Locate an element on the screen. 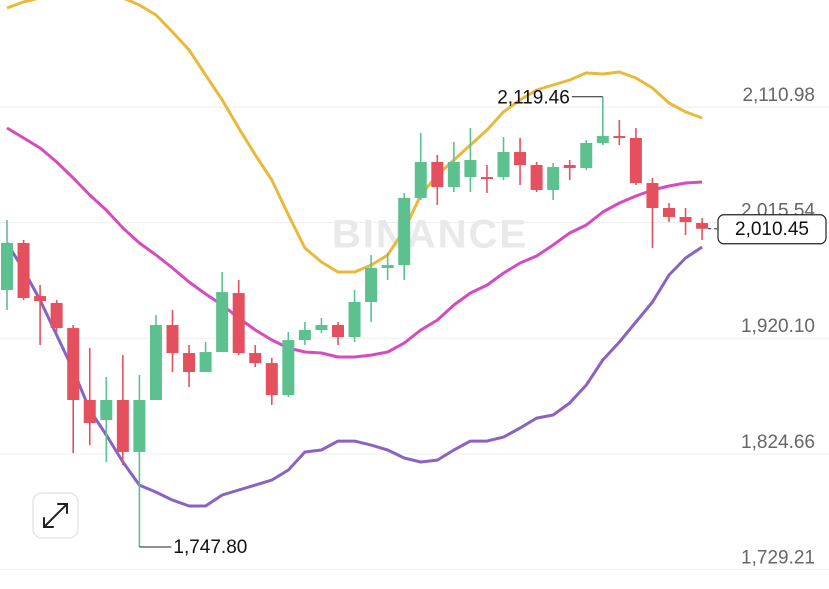 This screenshot has width=829, height=589. y-tick-label: 1,920.10 is located at coordinates (778, 326).